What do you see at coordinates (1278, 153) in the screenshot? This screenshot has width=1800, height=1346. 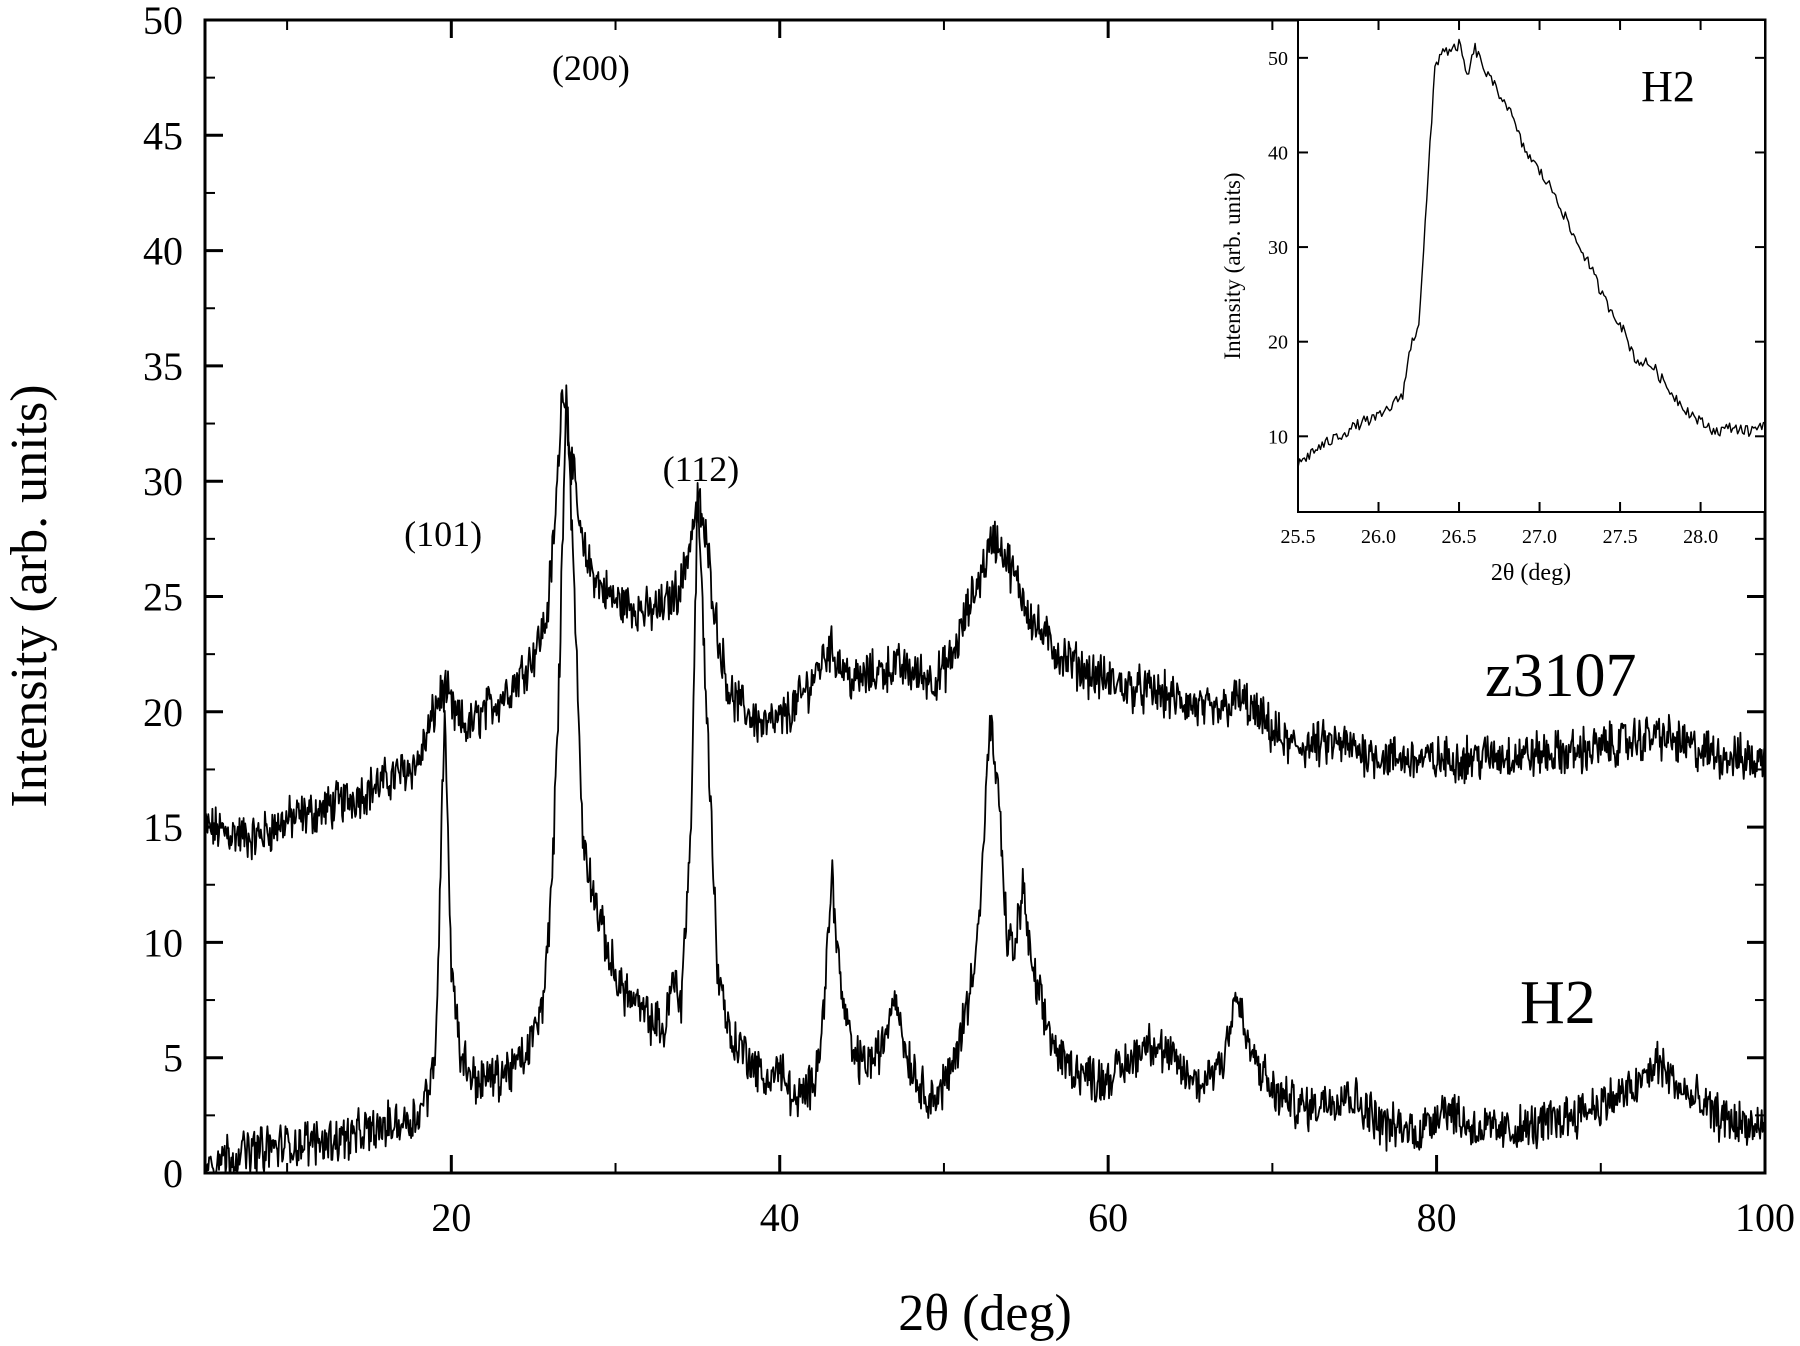 I see `inset-y-tick-label: 40` at bounding box center [1278, 153].